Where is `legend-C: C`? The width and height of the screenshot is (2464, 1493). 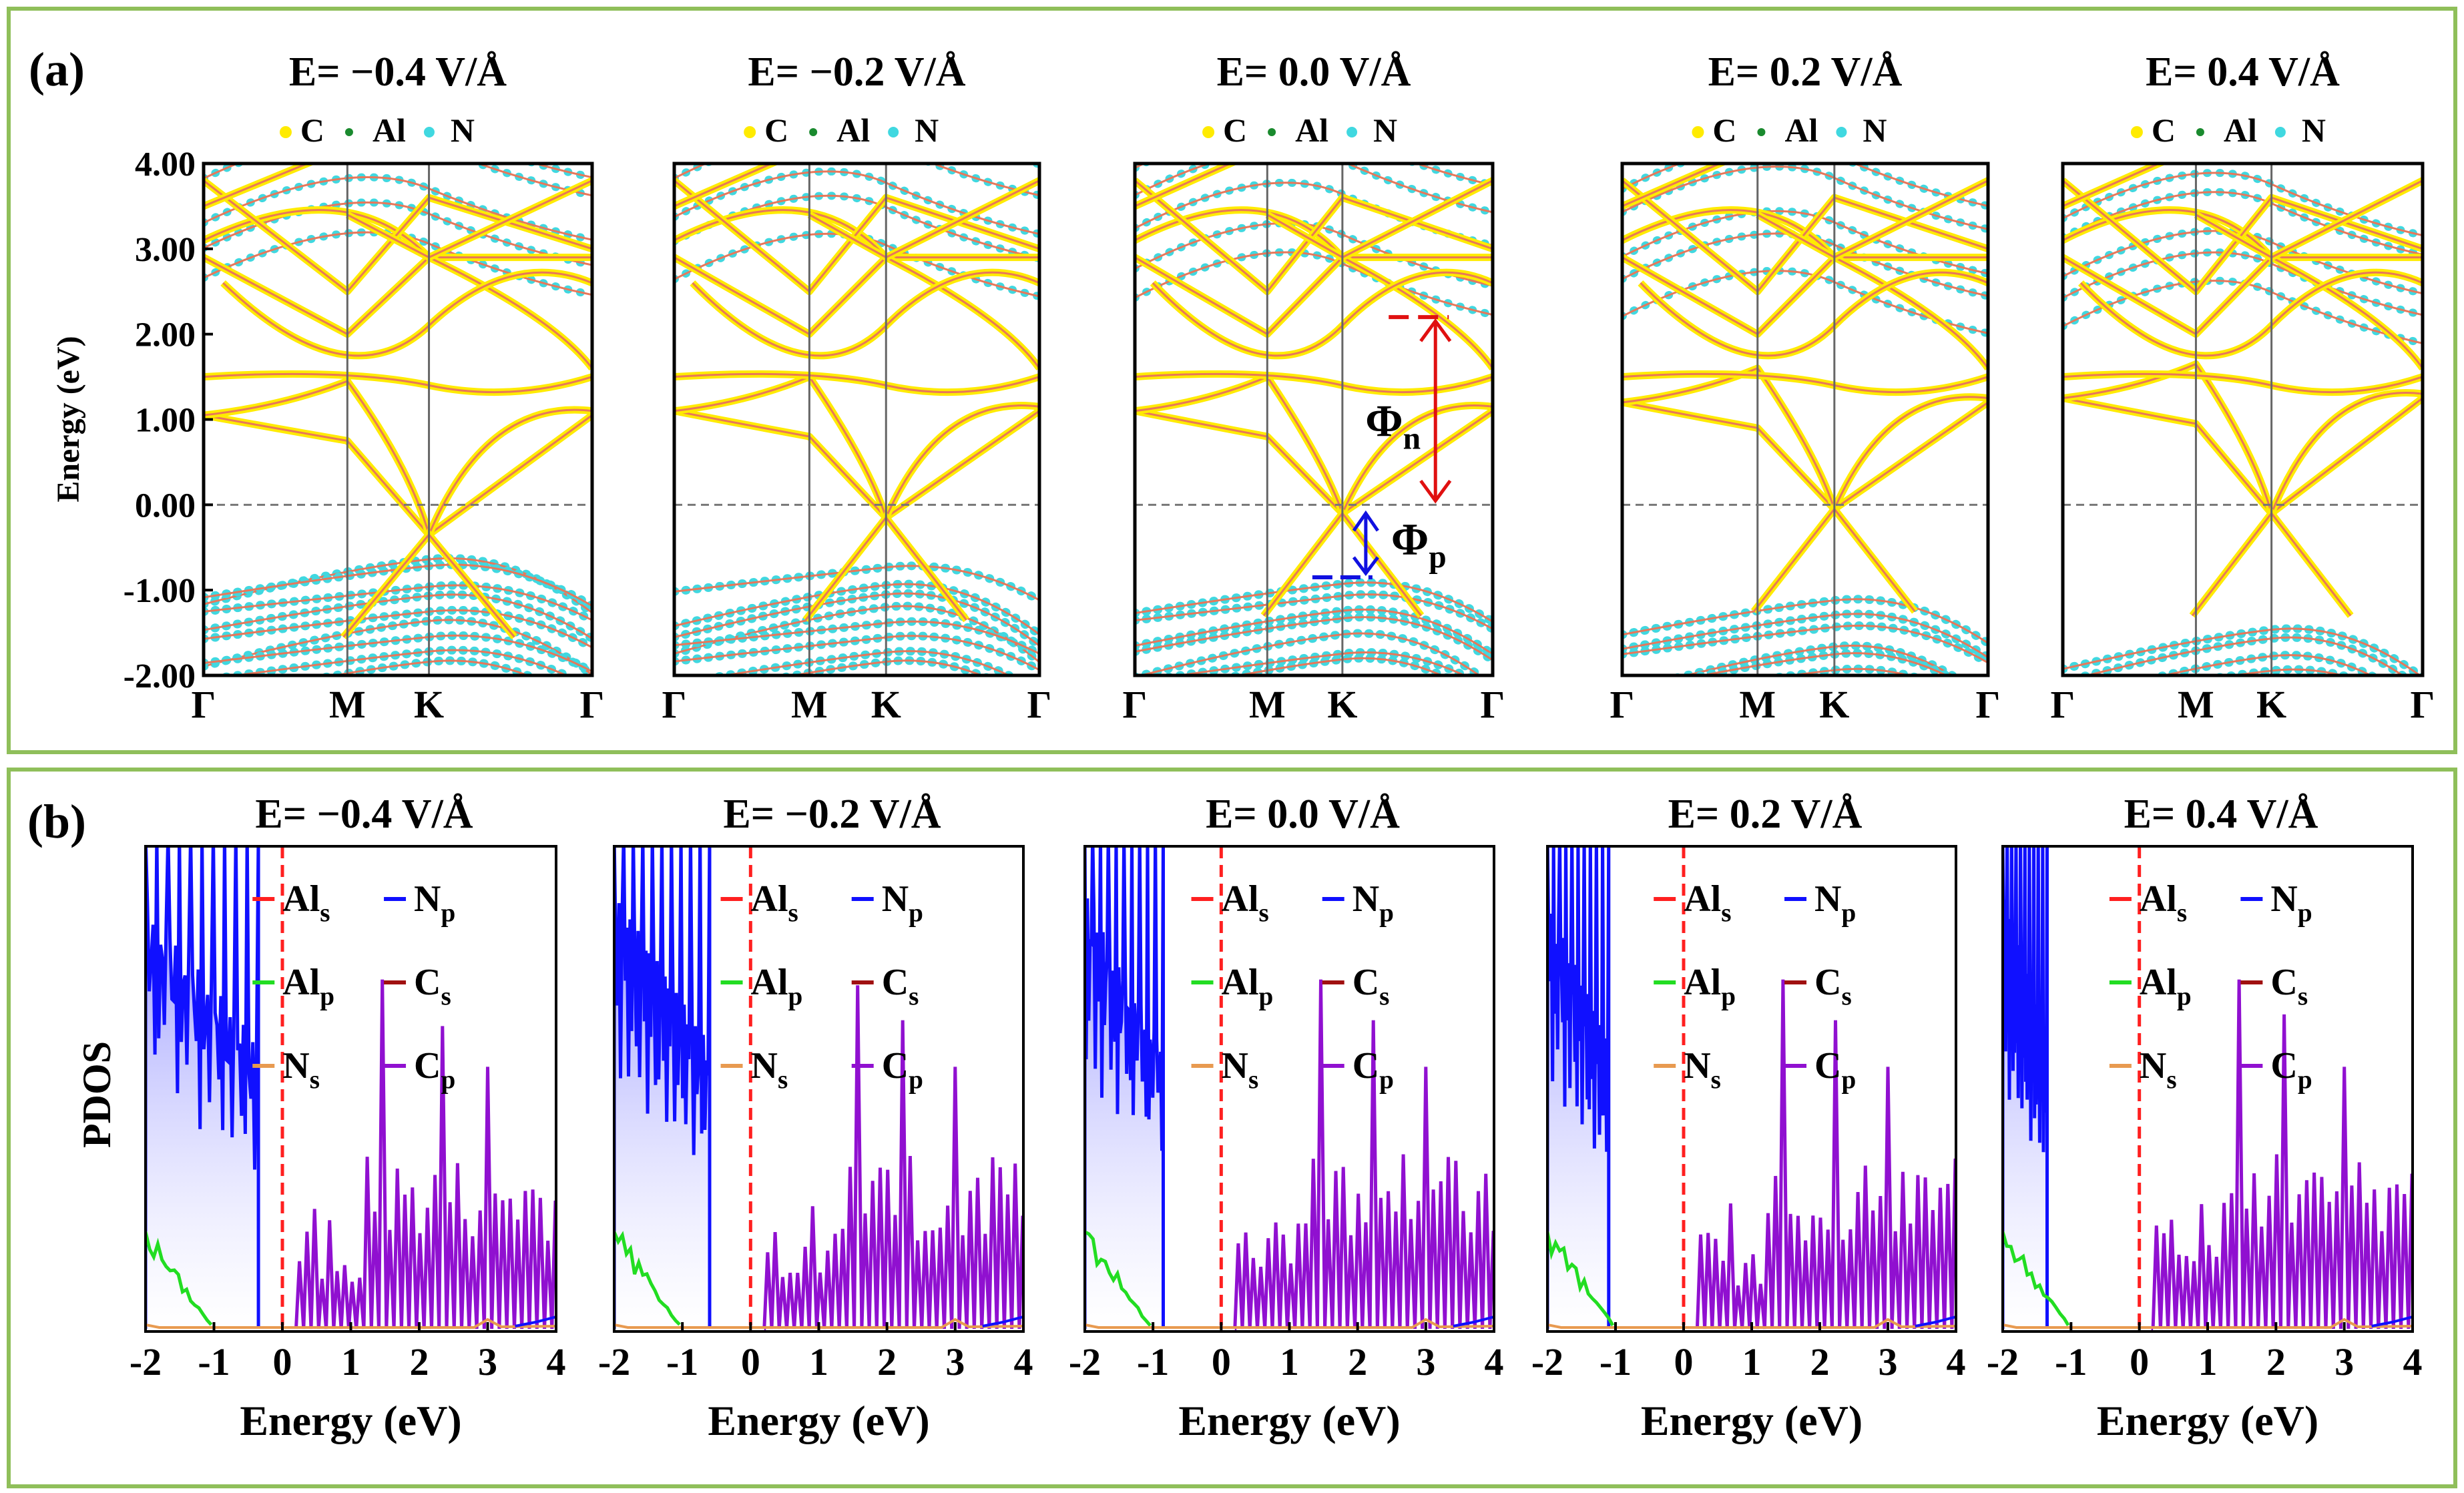 legend-C: C is located at coordinates (1724, 130).